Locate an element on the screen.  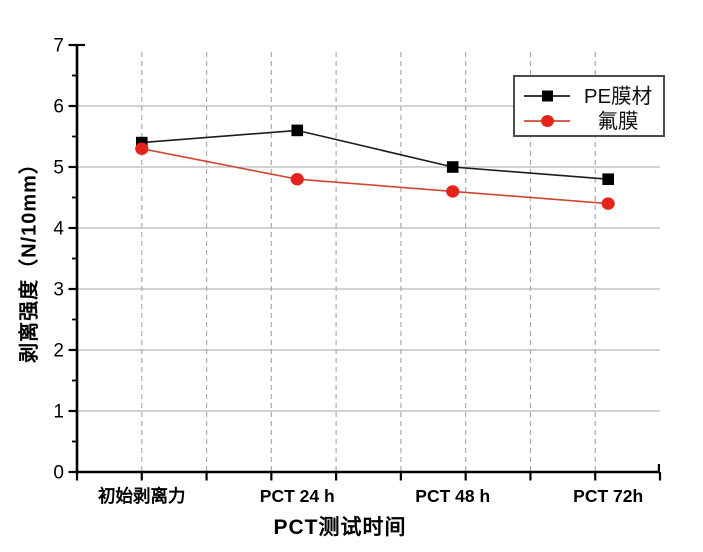
y-axis-ticks is located at coordinates (72, 258).